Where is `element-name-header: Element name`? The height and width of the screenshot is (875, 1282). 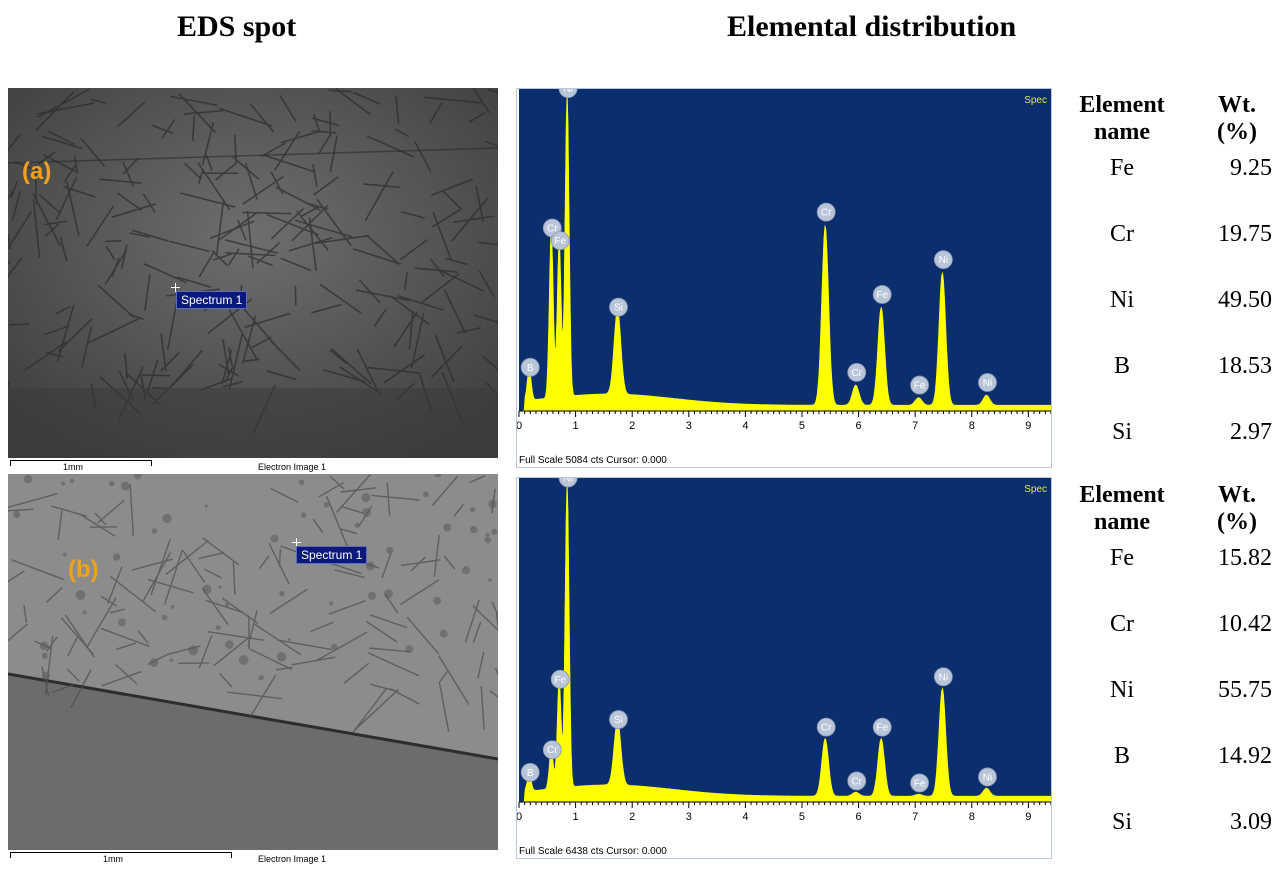 element-name-header: Element name is located at coordinates (1122, 119).